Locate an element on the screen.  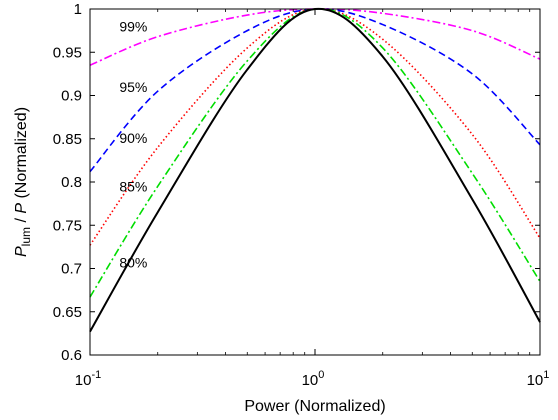
curve-label: 80% is located at coordinates (133, 263).